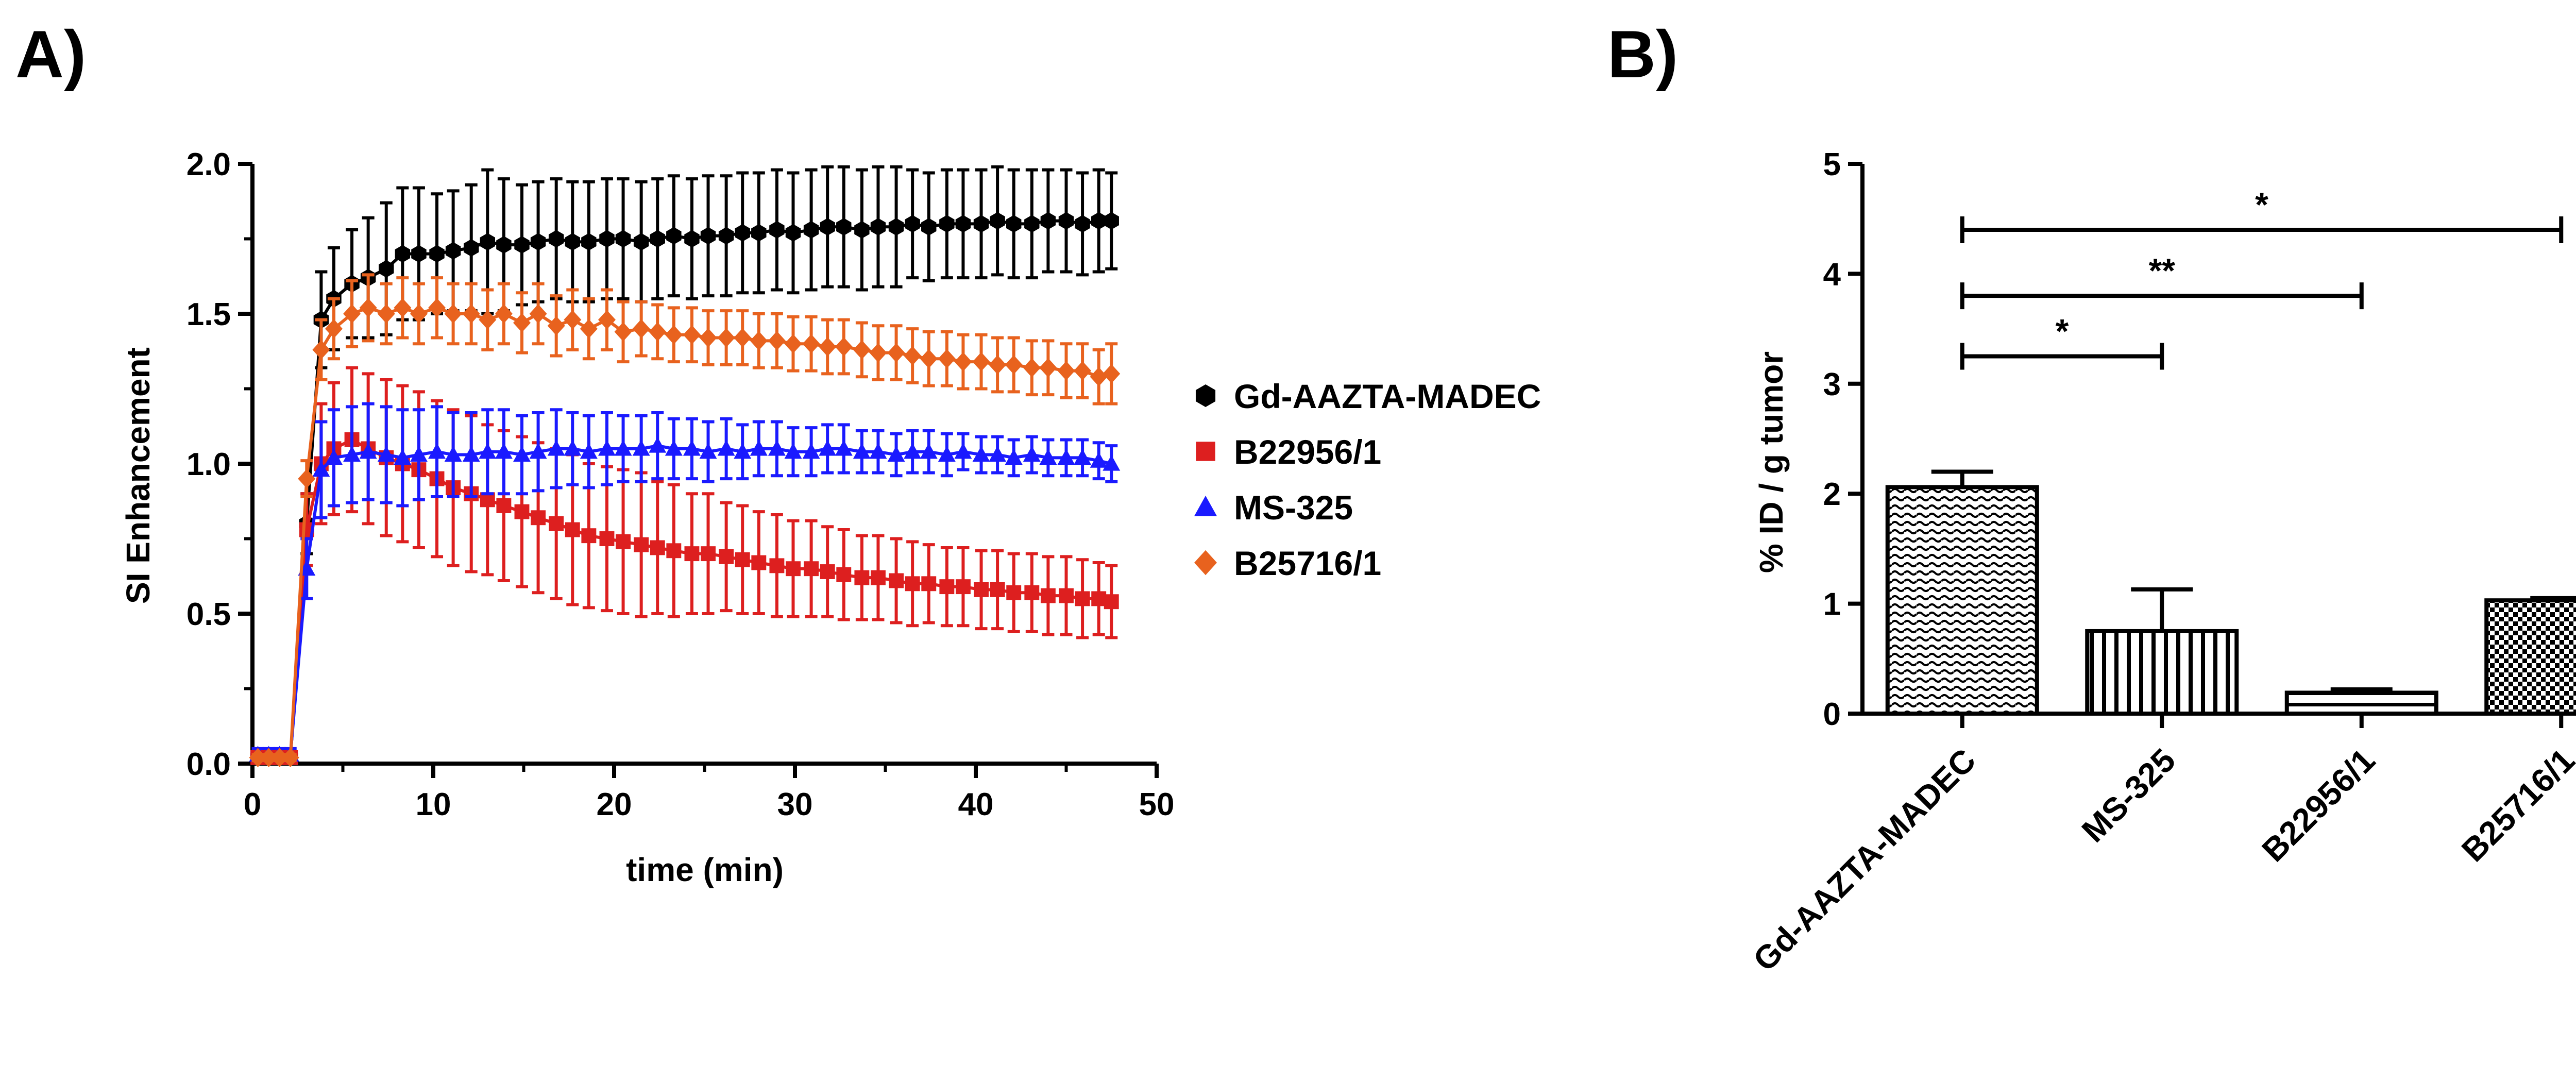 The height and width of the screenshot is (1081, 2576). I want to click on y-tick-label-b: 5, so click(1832, 164).